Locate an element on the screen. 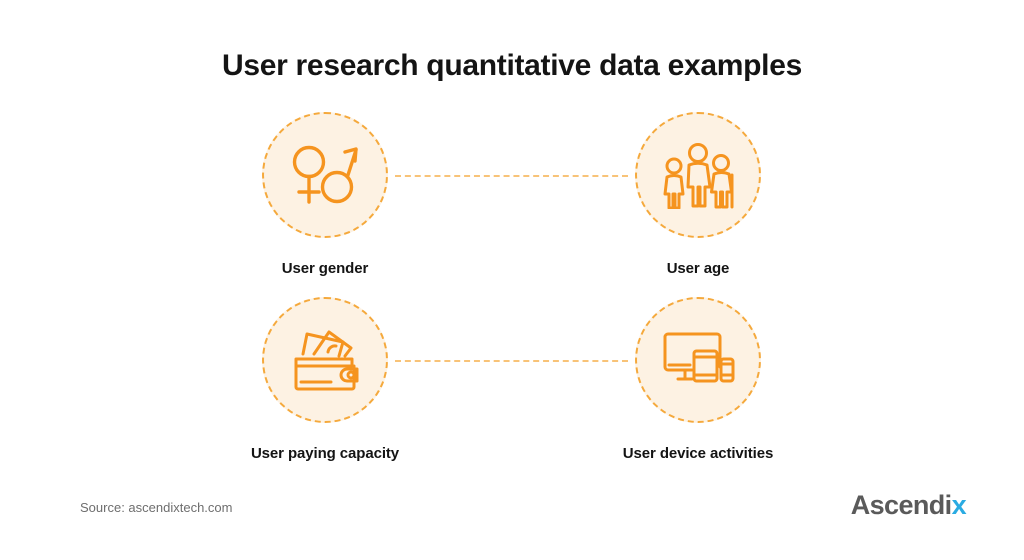 This screenshot has height=560, width=1024. age-group-people-icon is located at coordinates (698, 175).